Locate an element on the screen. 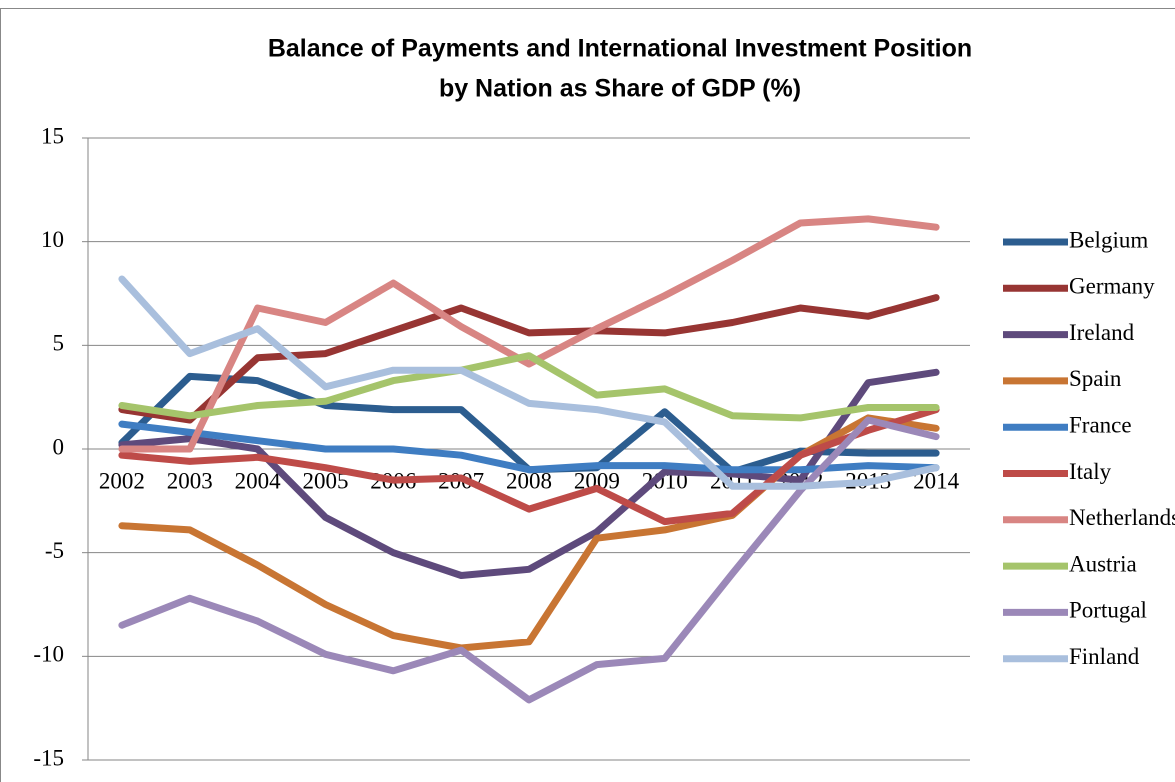  legend-label: Spain is located at coordinates (1095, 378).